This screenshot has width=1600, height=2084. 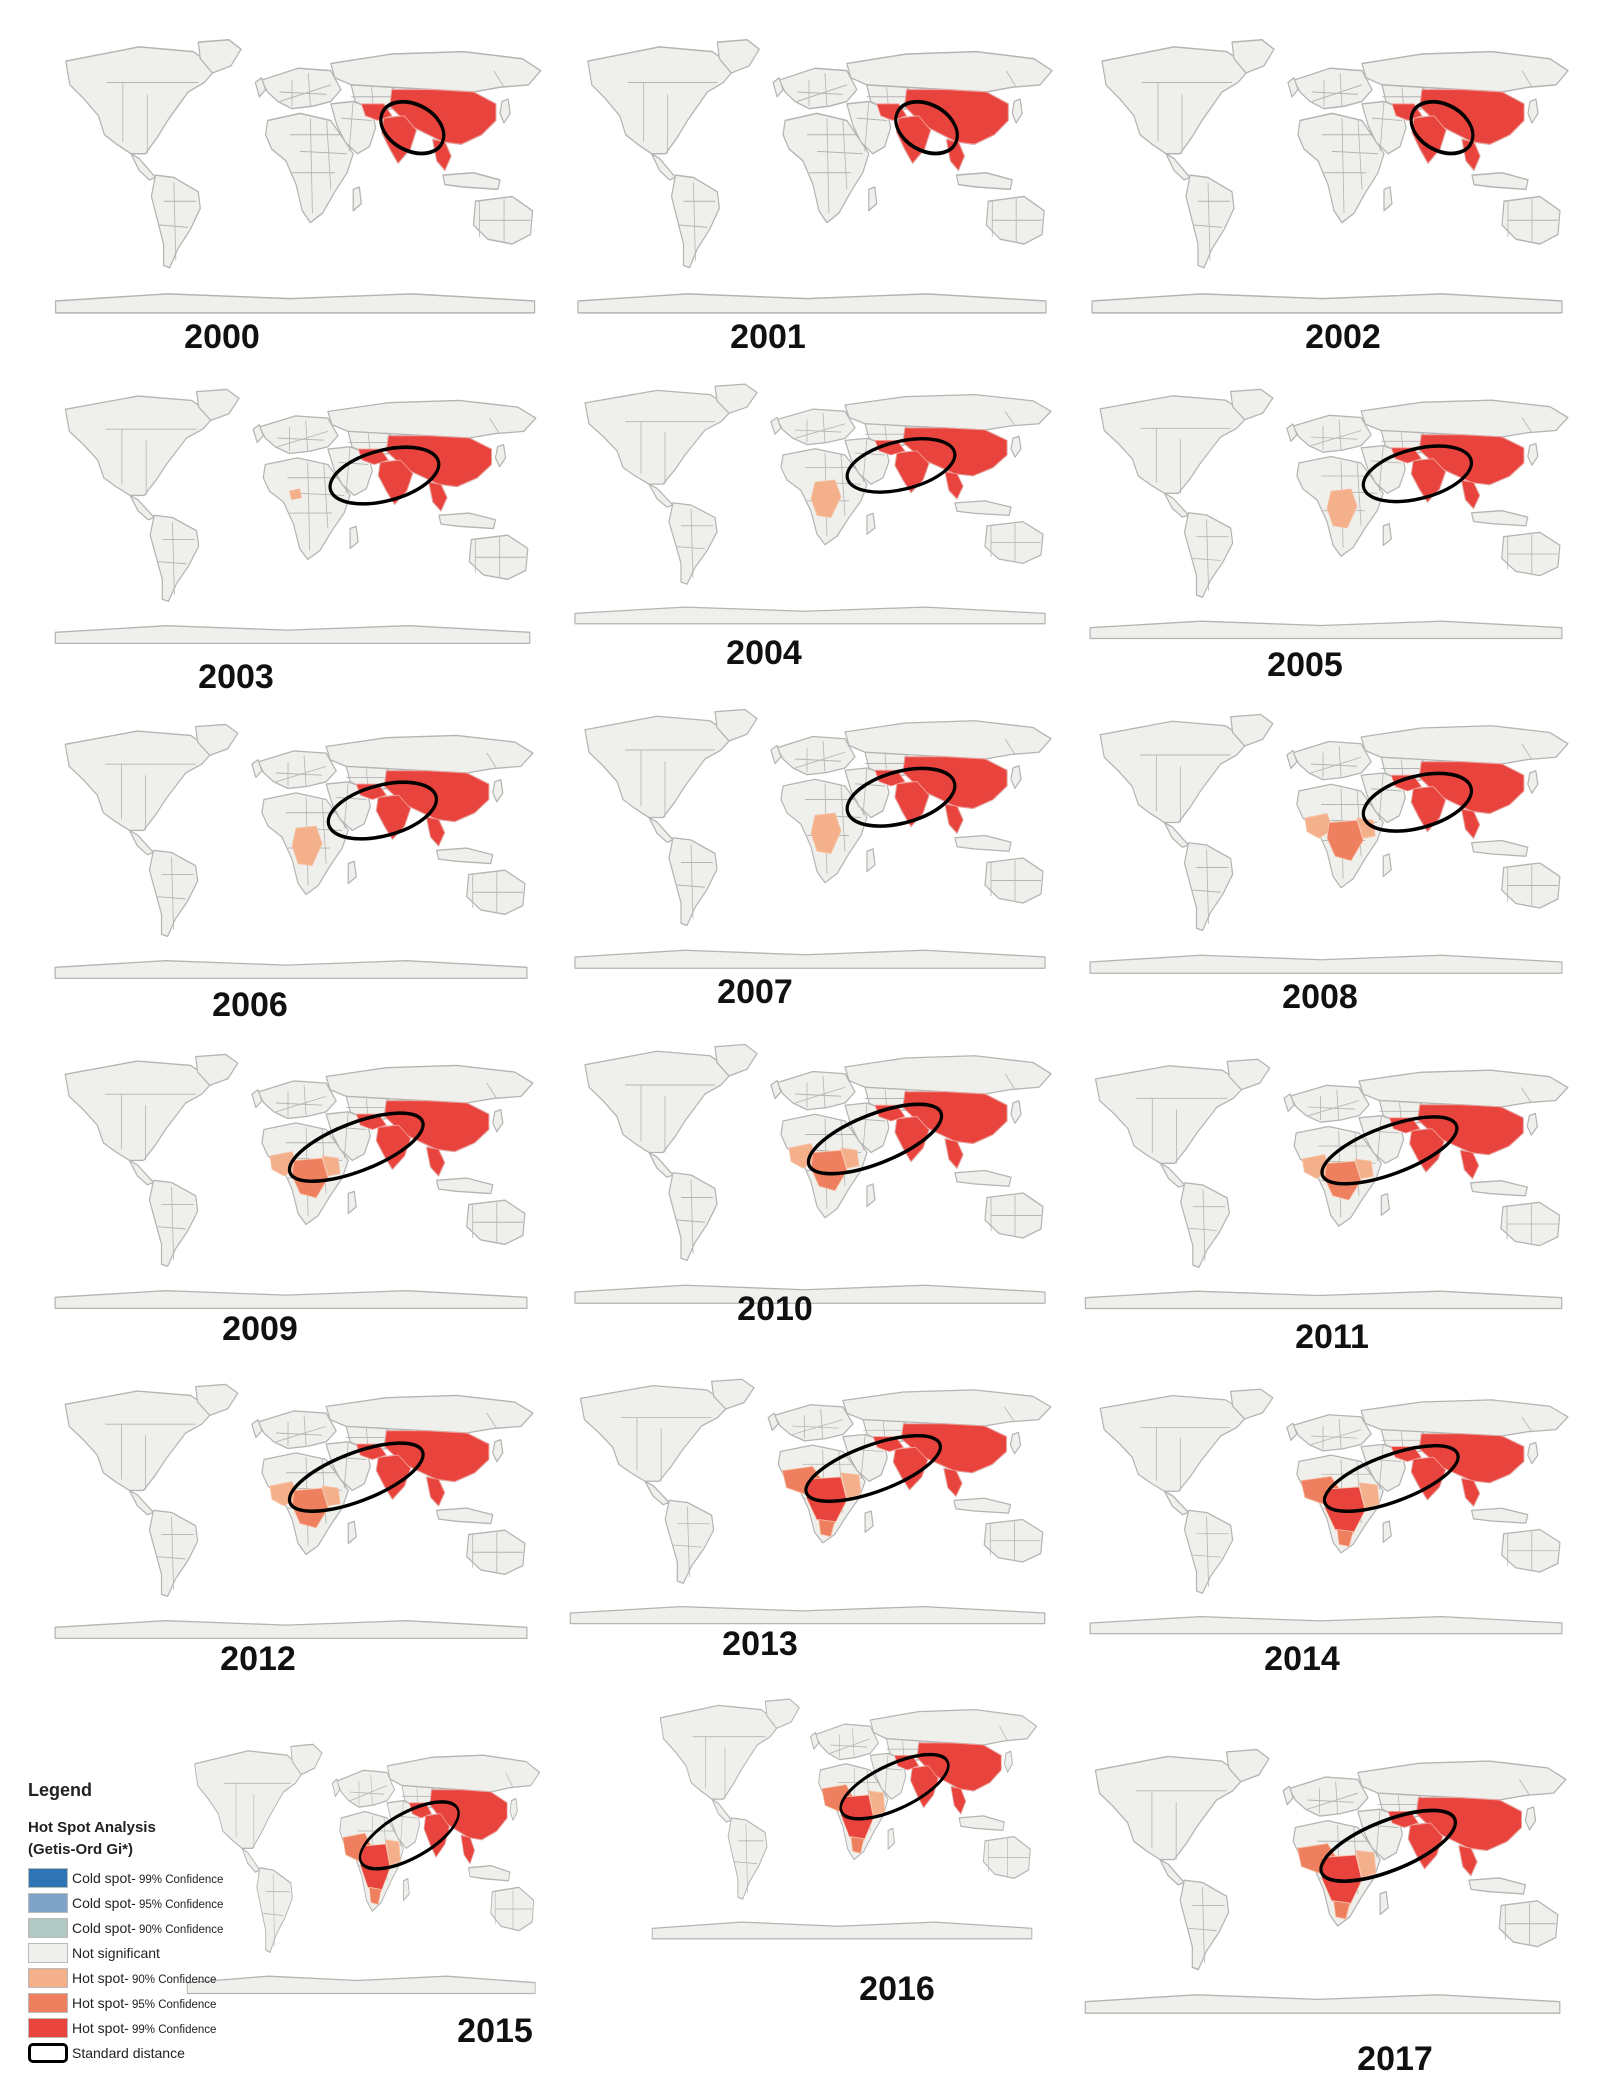 What do you see at coordinates (48, 1902) in the screenshot?
I see `legend-swatch` at bounding box center [48, 1902].